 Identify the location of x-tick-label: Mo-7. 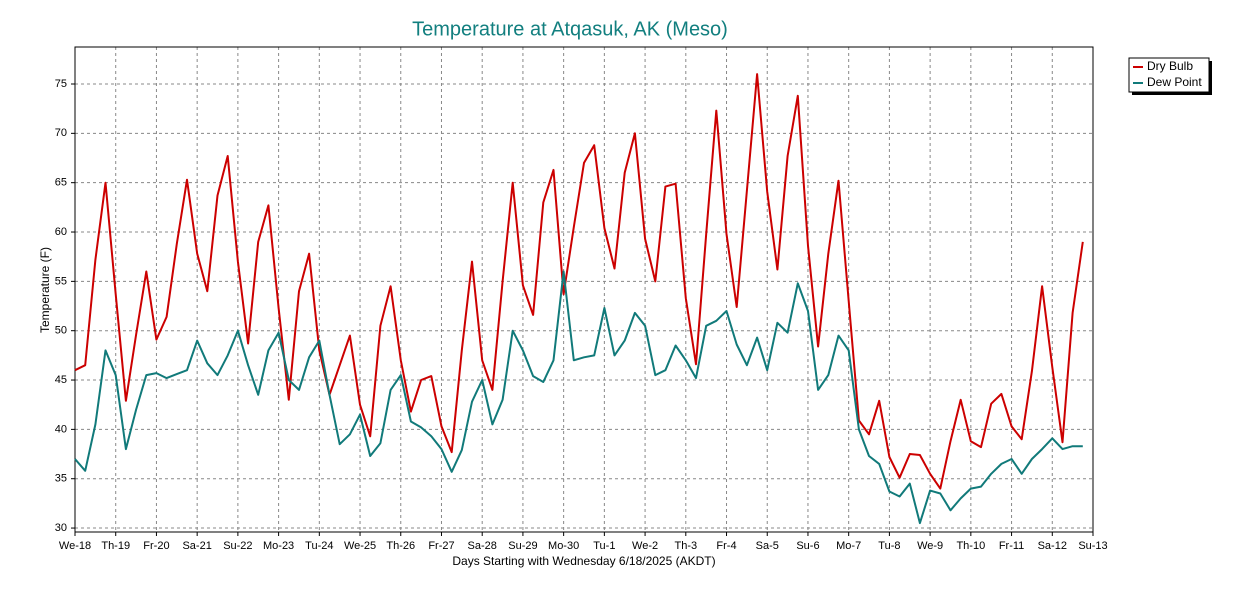
(848, 546).